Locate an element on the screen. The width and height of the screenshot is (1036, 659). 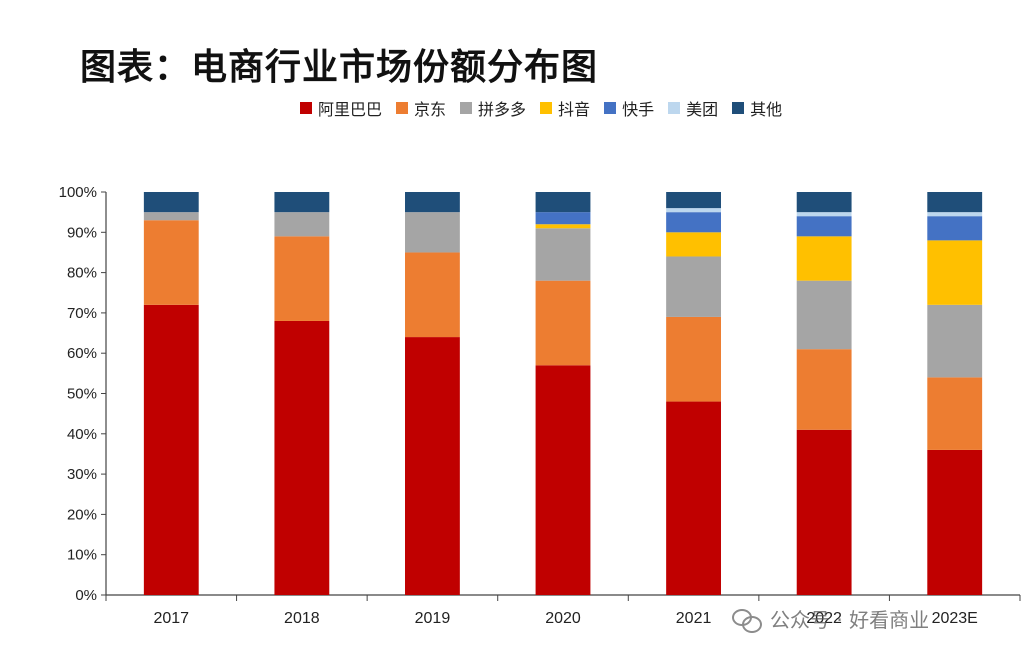
legend-label: 美团 is located at coordinates (702, 109).